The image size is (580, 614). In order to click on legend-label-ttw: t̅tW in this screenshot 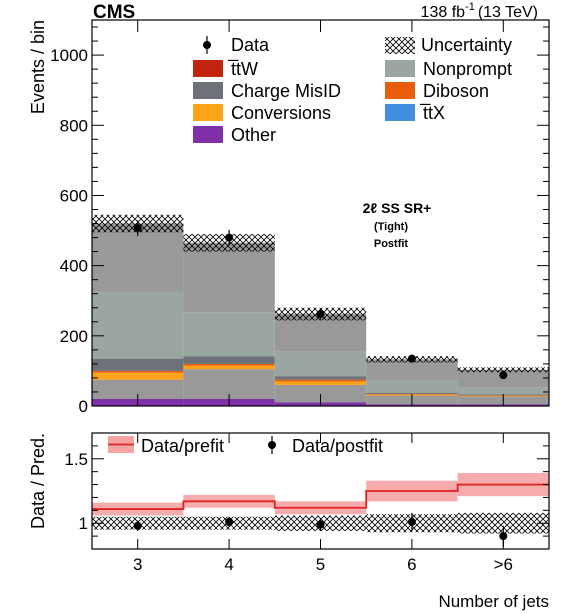, I will do `click(242, 69)`.